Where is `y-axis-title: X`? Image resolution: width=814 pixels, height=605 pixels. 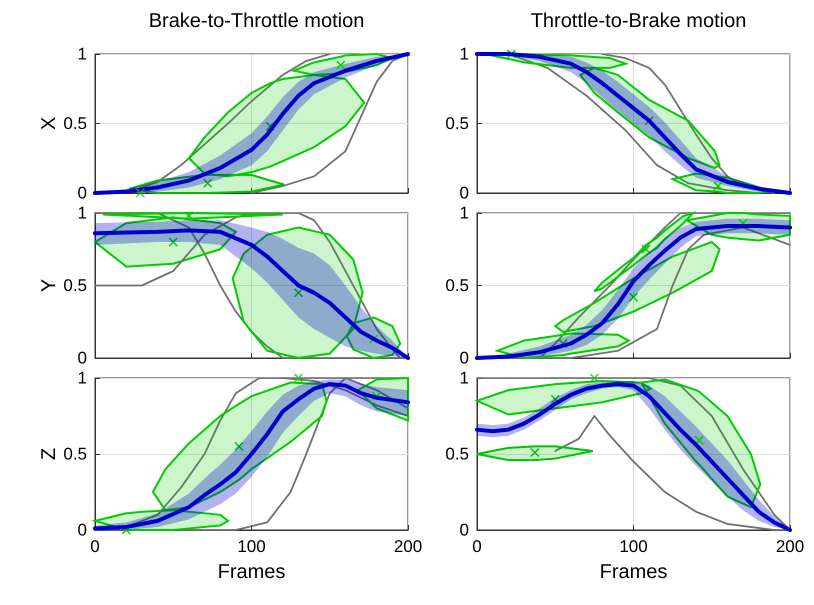
y-axis-title: X is located at coordinates (49, 123).